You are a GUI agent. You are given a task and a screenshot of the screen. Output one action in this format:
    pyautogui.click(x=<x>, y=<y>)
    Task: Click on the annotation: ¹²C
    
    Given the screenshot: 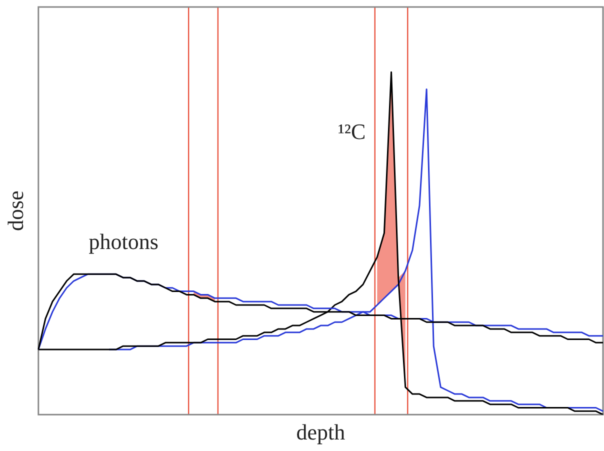 What is the action you would take?
    pyautogui.click(x=352, y=131)
    